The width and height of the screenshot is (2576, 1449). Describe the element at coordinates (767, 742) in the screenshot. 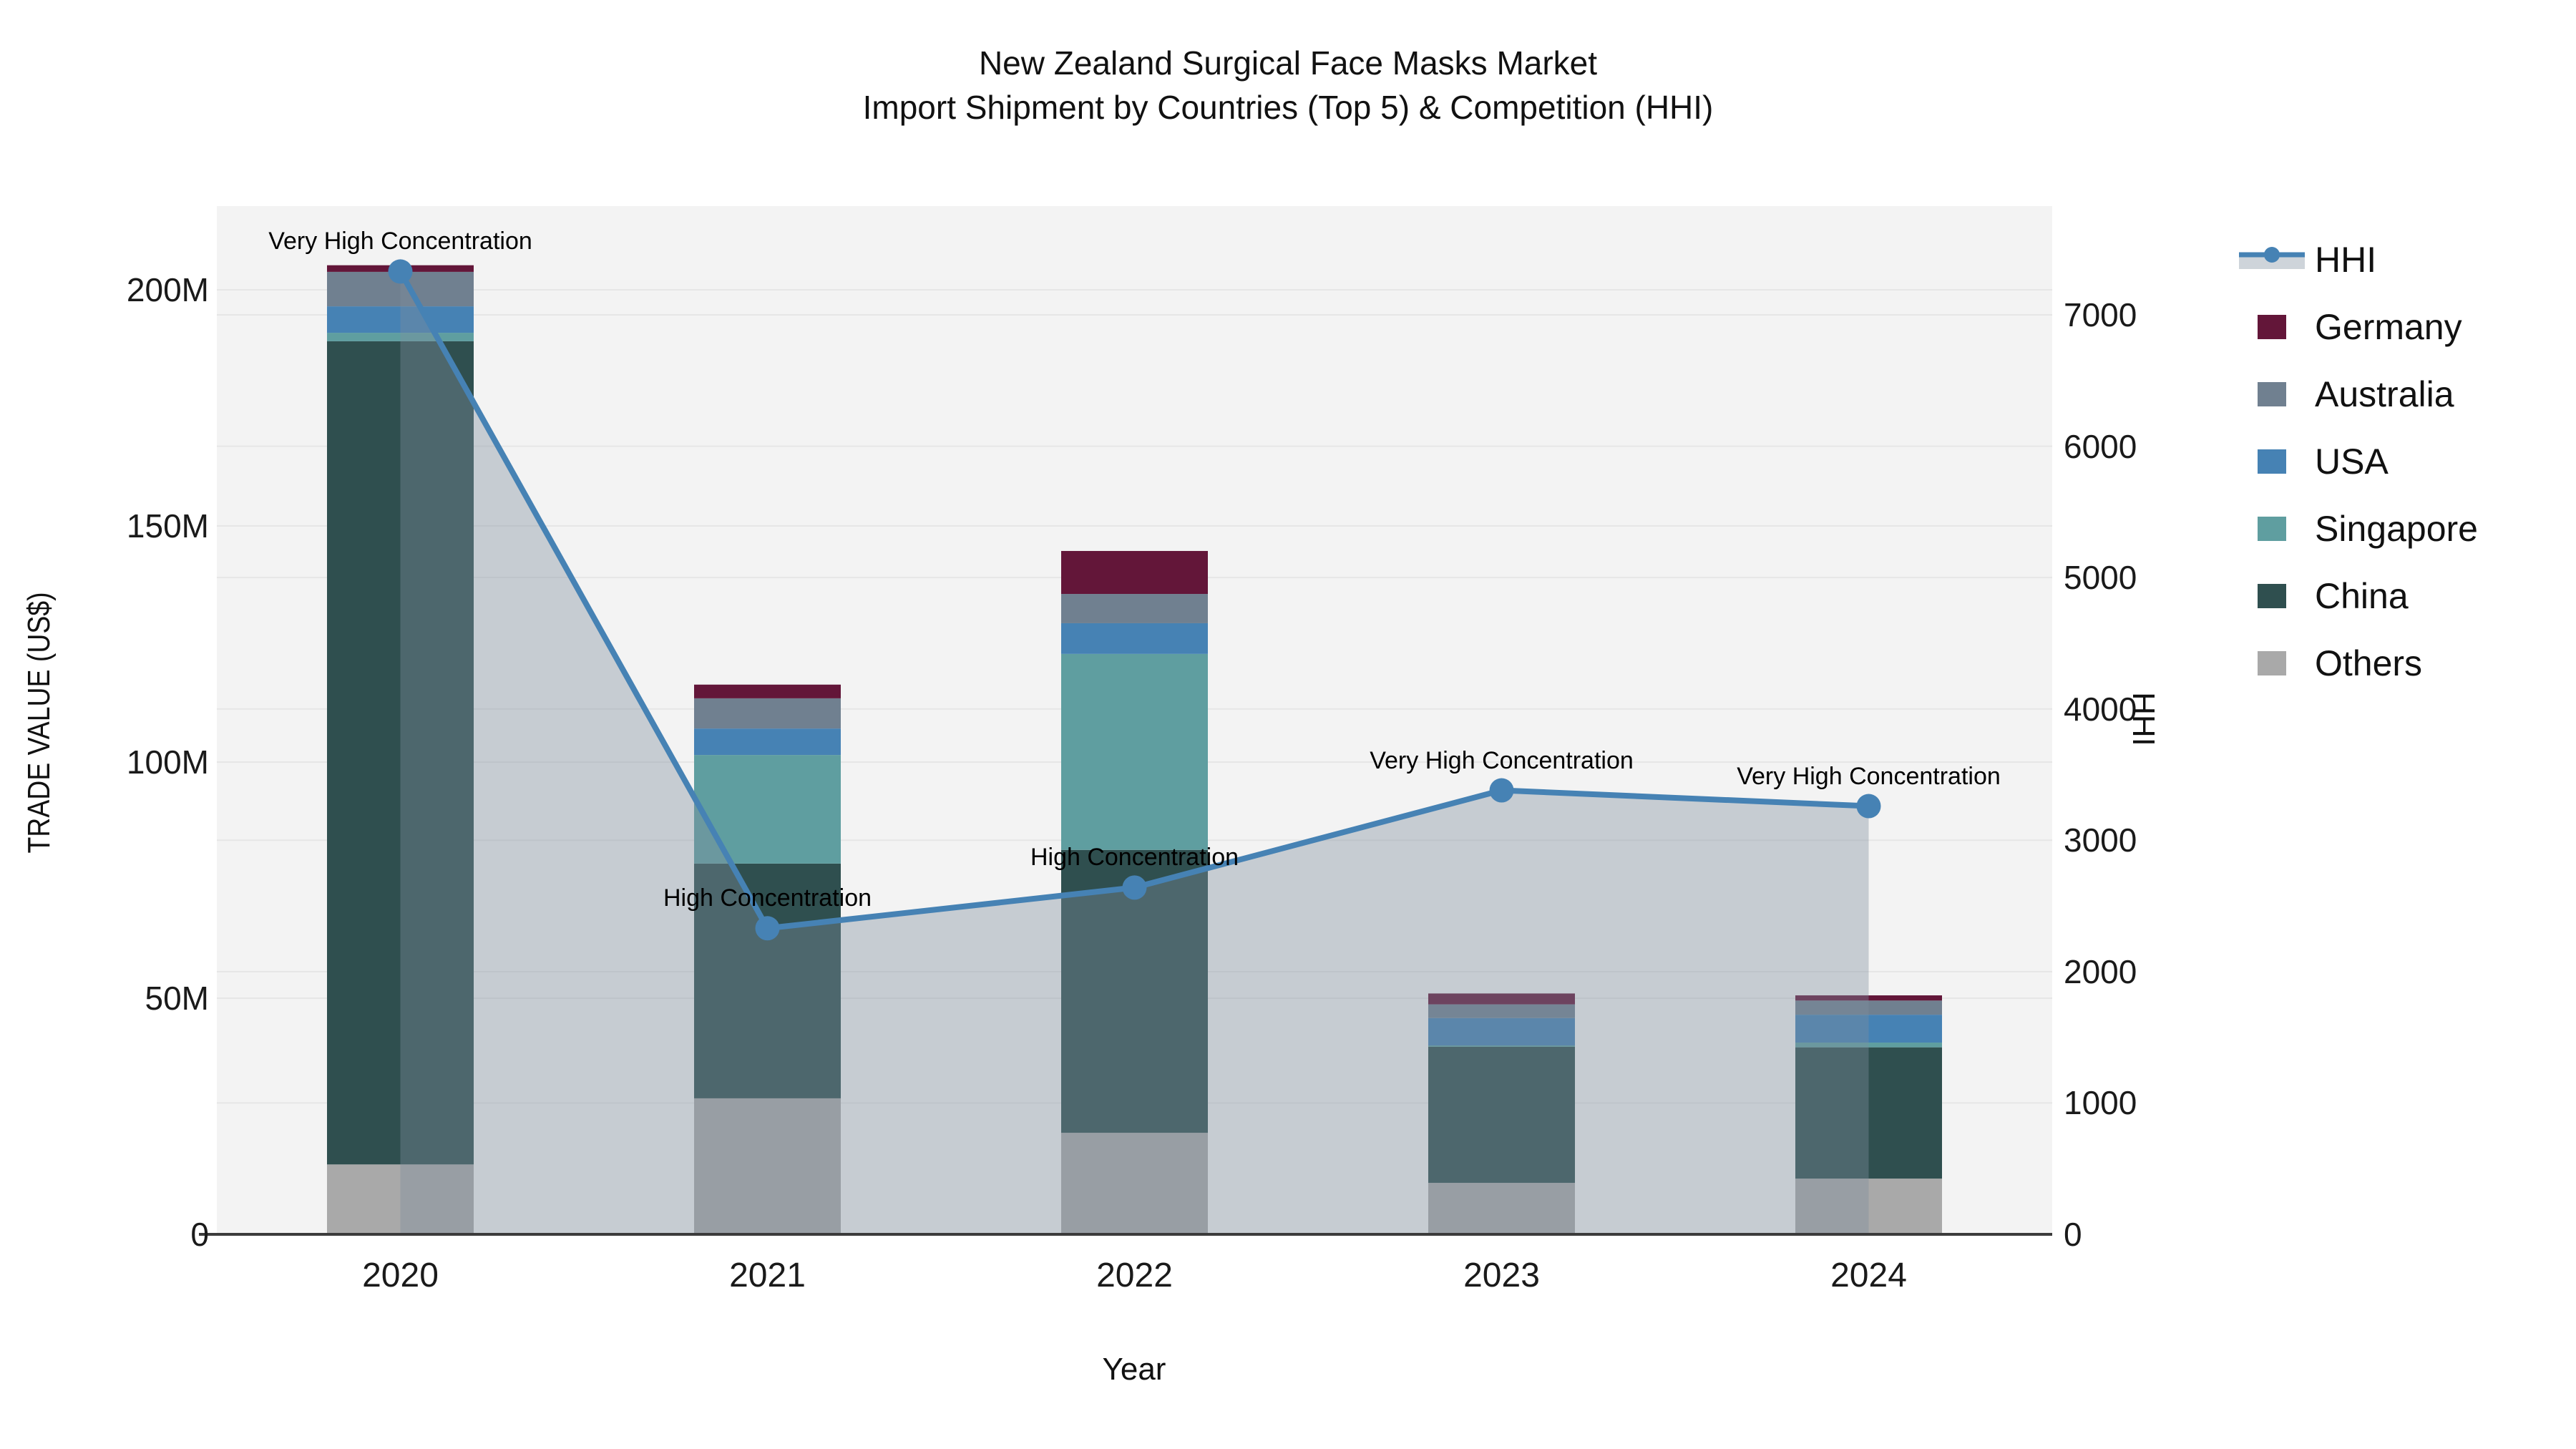

I see `bar-segment-2021-usa` at that location.